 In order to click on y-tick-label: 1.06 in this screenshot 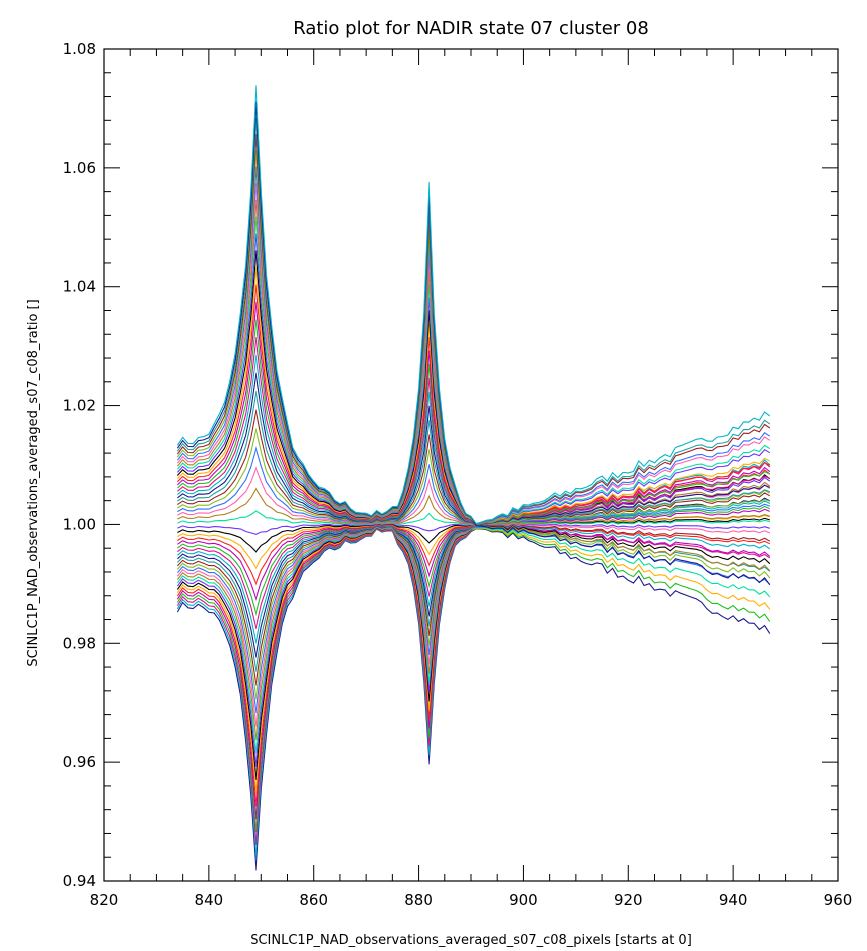, I will do `click(79, 168)`.